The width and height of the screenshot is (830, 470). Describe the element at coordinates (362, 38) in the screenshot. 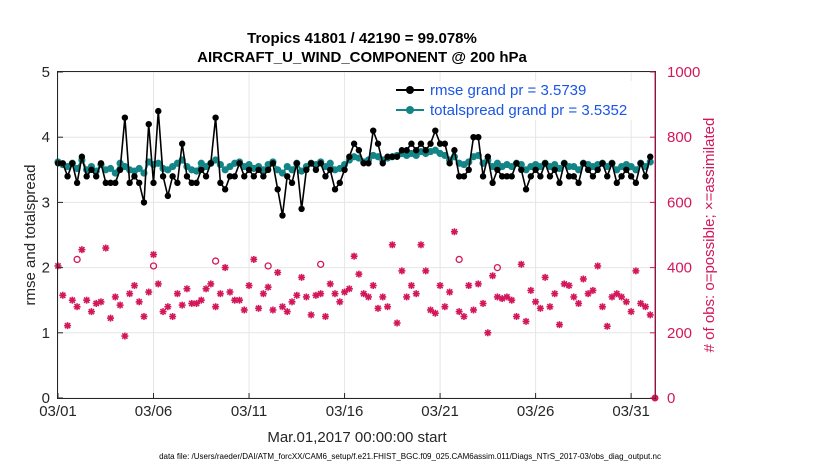

I see `chart-title-line1: Tropics 41801 / 42190 = 99.078%` at that location.